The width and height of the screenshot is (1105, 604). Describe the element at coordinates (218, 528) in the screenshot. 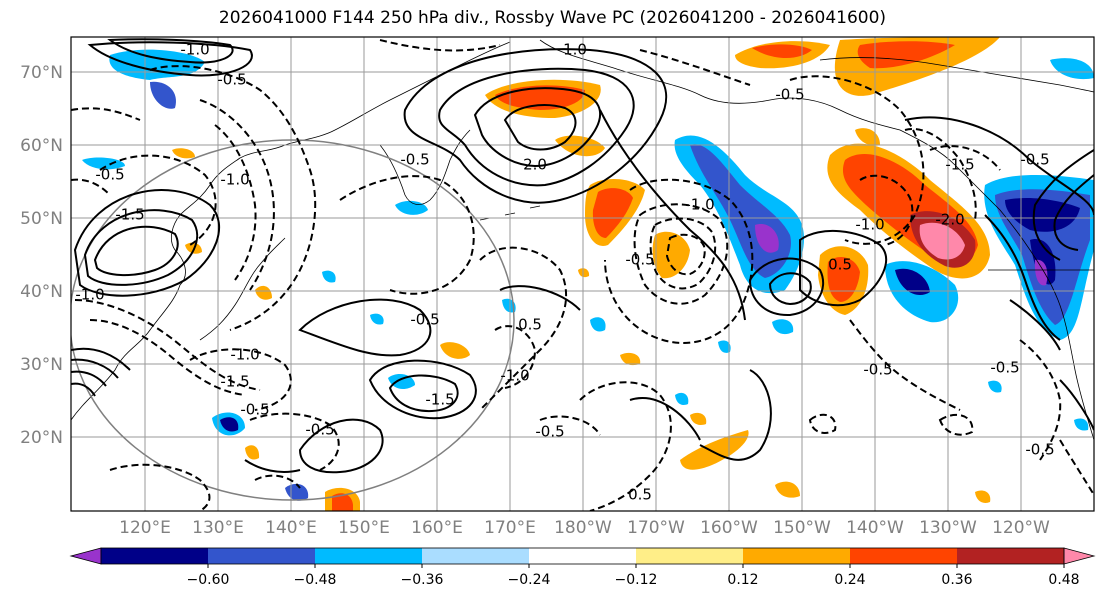

I see `lon-label: 130°E` at that location.